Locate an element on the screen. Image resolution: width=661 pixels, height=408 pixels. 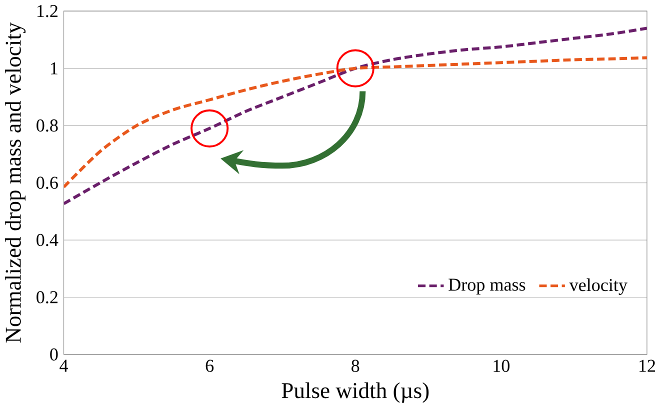
x-tick-label: 8 is located at coordinates (356, 366).